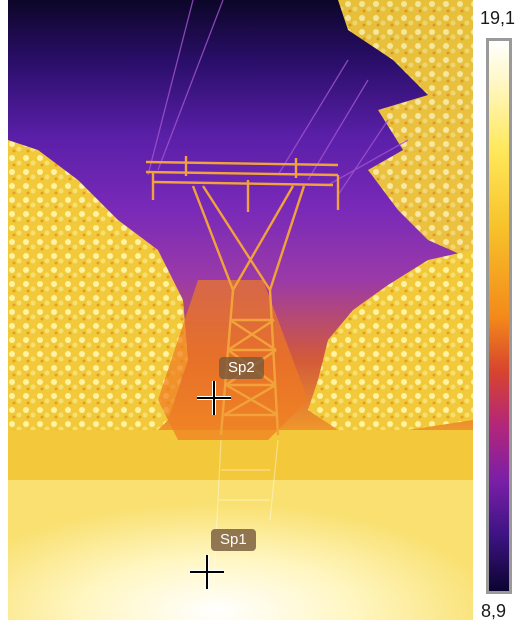 The image size is (525, 630). What do you see at coordinates (207, 572) in the screenshot?
I see `spot-marker-sp1-icon` at bounding box center [207, 572].